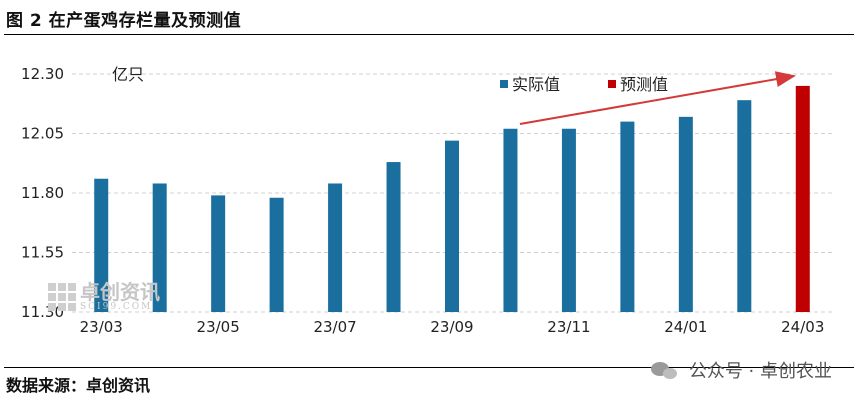 The height and width of the screenshot is (402, 858). Describe the element at coordinates (429, 367) in the screenshot. I see `bottom-rule` at that location.